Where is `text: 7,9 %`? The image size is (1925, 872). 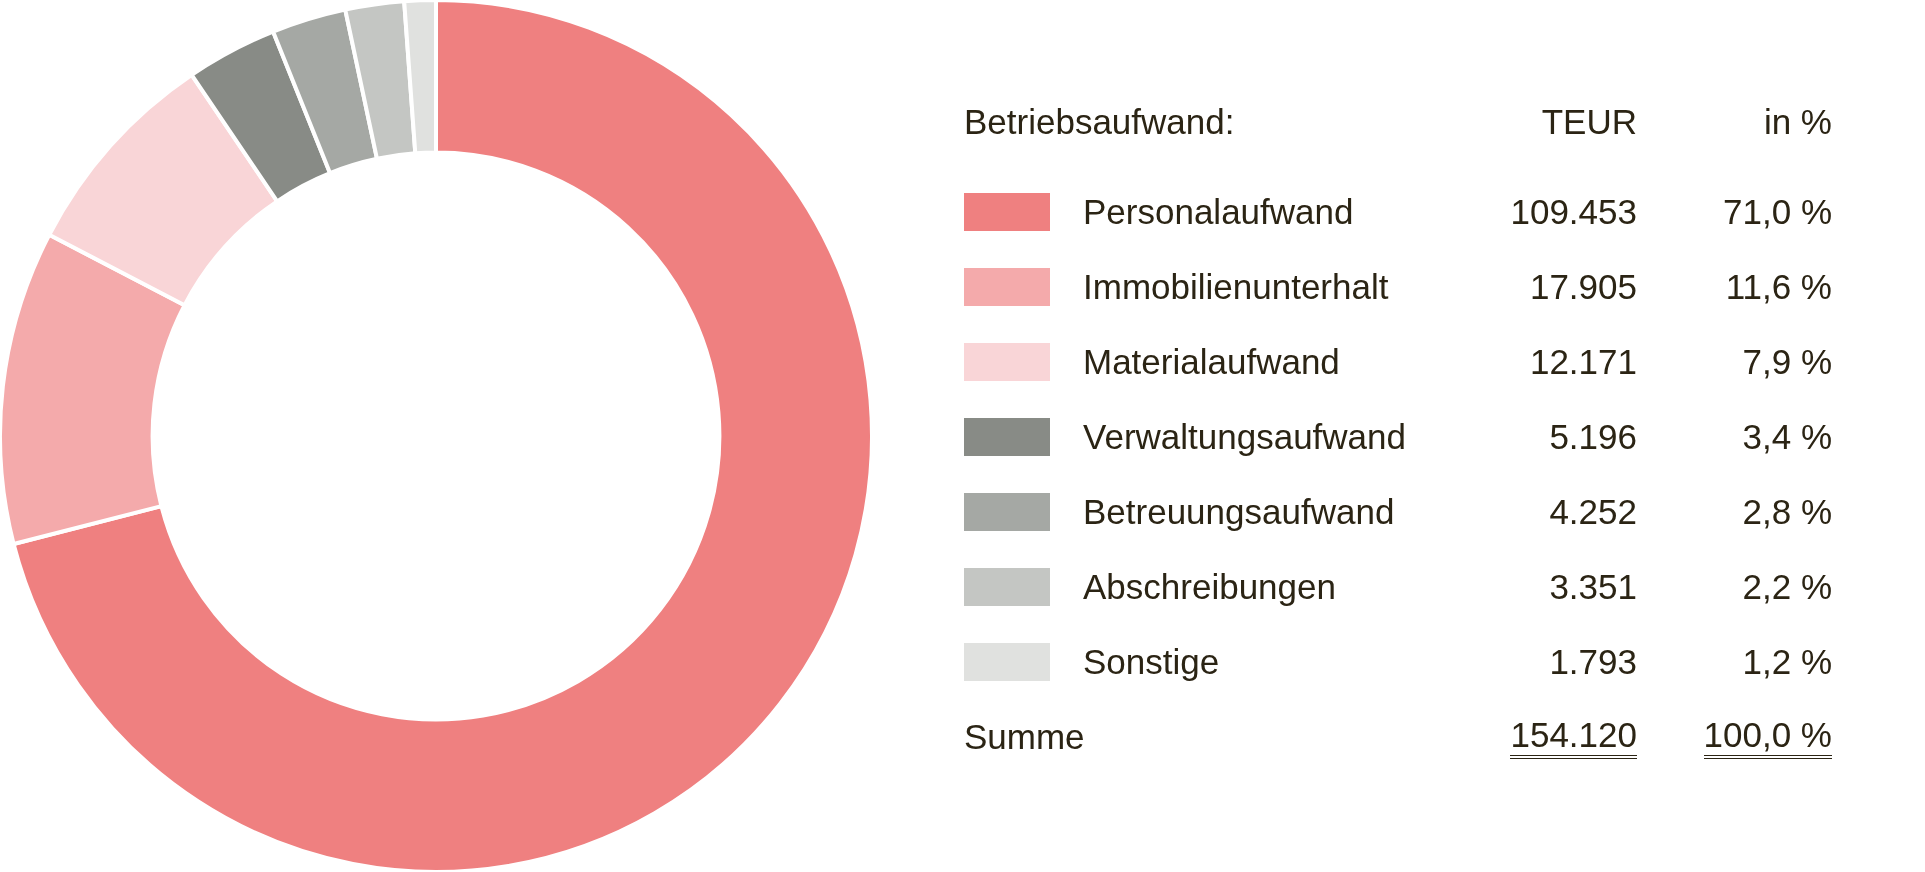
text: 7,9 % is located at coordinates (1787, 362).